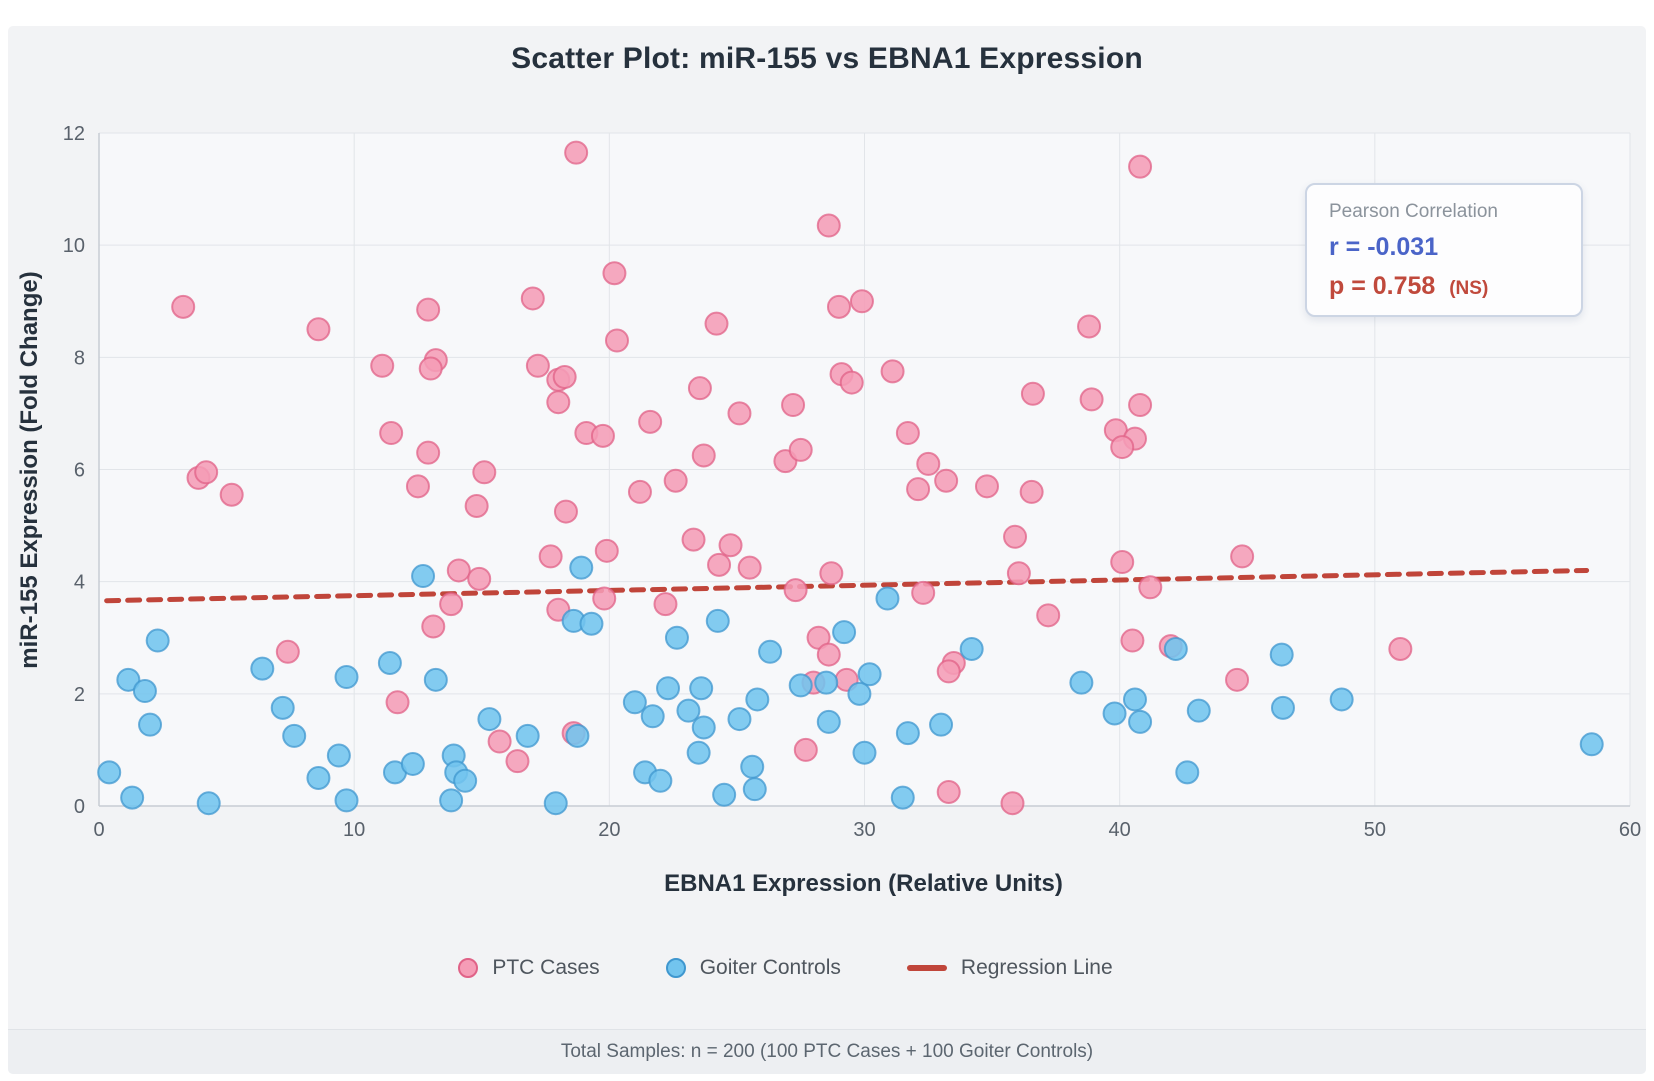 The height and width of the screenshot is (1081, 1654). Describe the element at coordinates (1384, 247) in the screenshot. I see `stats-r-value: r = -0.031` at that location.